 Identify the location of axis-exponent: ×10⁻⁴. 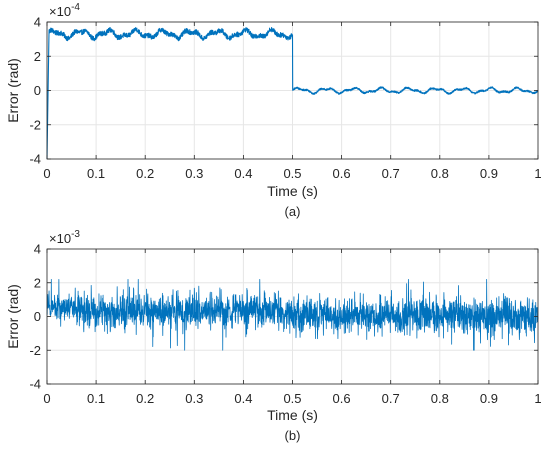
(64, 10).